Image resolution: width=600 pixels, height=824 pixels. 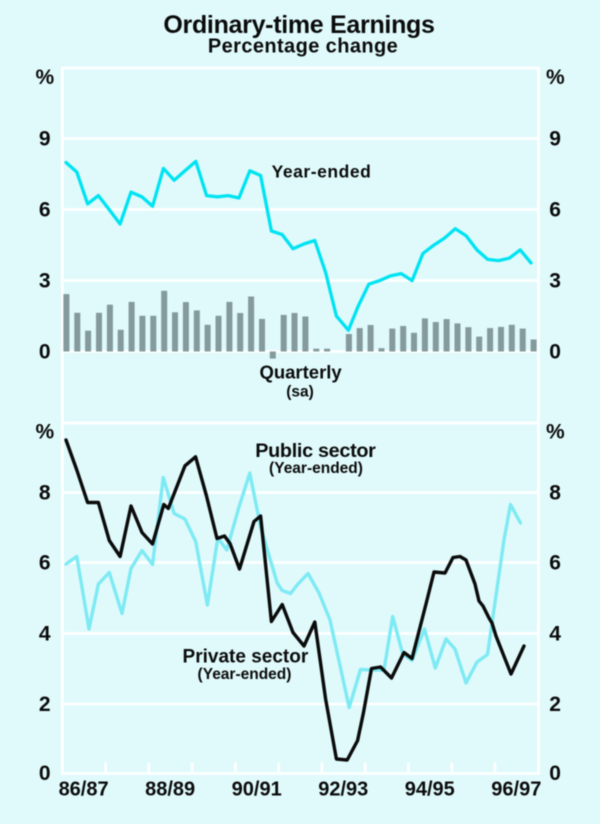 I want to click on svg-text: Public sector, so click(x=315, y=451).